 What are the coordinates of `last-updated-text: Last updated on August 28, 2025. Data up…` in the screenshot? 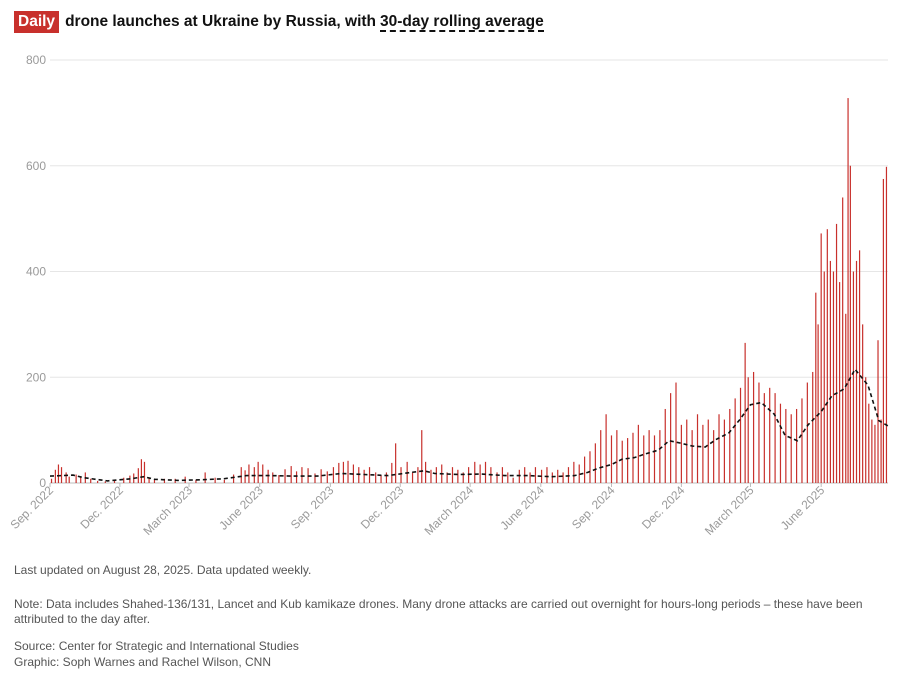 It's located at (163, 570).